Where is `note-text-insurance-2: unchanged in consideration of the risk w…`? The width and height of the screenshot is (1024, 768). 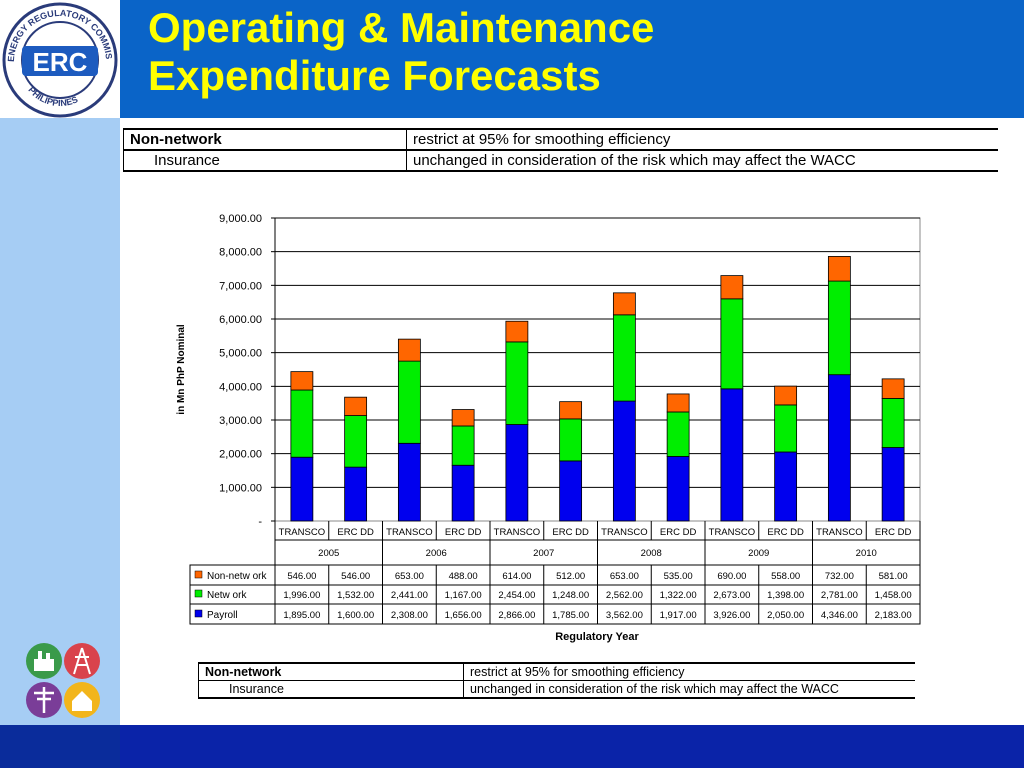
note-text-insurance-2: unchanged in consideration of the risk w… is located at coordinates (654, 689).